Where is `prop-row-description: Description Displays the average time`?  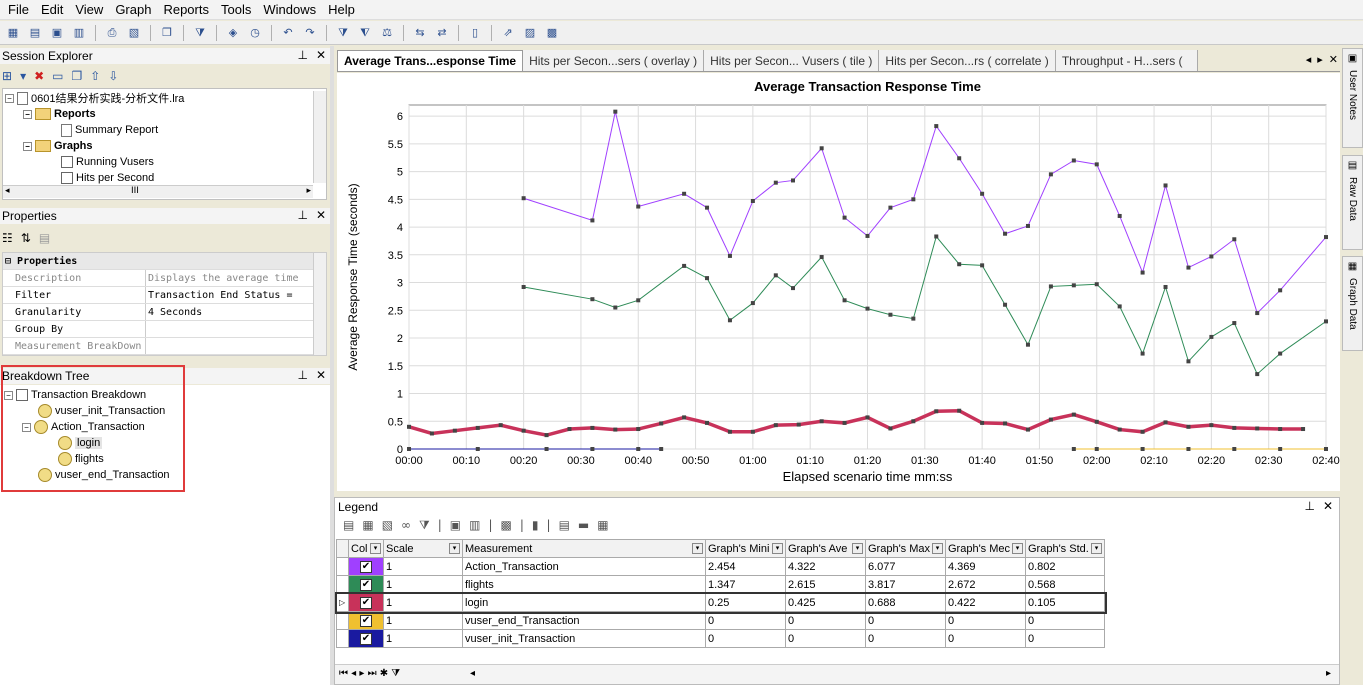 prop-row-description: Description Displays the average time is located at coordinates (158, 278).